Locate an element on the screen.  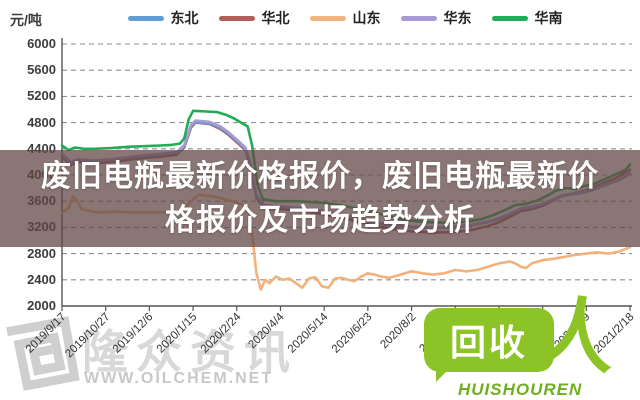
oilchem-watermark-name: 隆众资讯 is located at coordinates (190, 352).